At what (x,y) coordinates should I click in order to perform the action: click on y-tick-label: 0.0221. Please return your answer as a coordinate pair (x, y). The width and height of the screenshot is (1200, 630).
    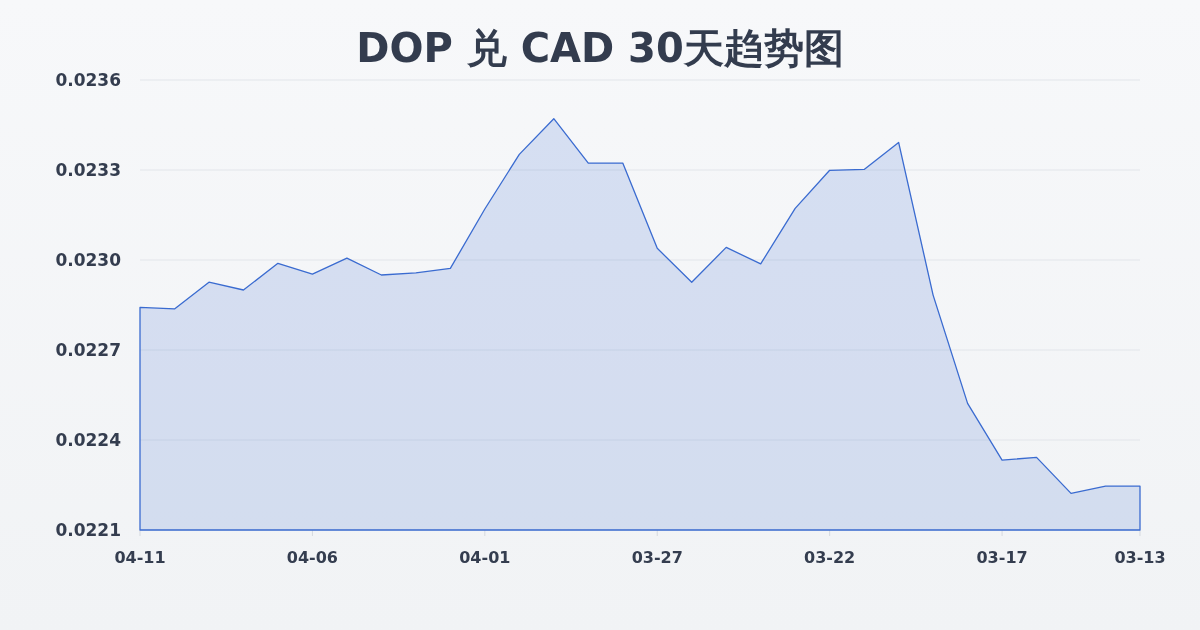
    Looking at the image, I should click on (88, 530).